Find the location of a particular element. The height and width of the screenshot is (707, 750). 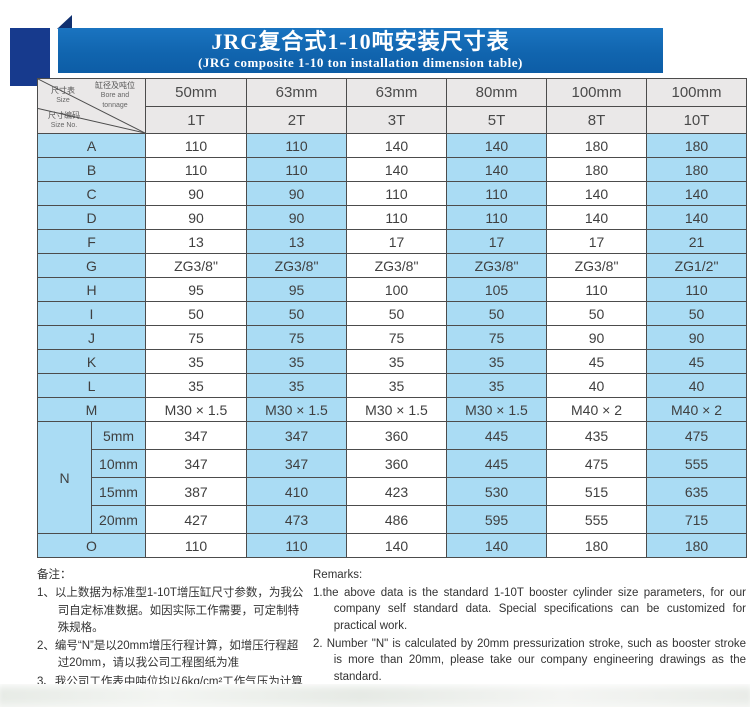

dim-cell: 21 is located at coordinates (696, 241).